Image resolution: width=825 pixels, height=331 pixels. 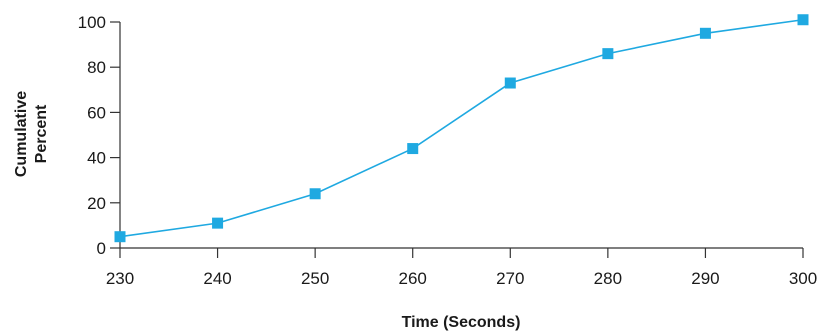 I want to click on y-axis-title-line-2: Percent, so click(x=41, y=133).